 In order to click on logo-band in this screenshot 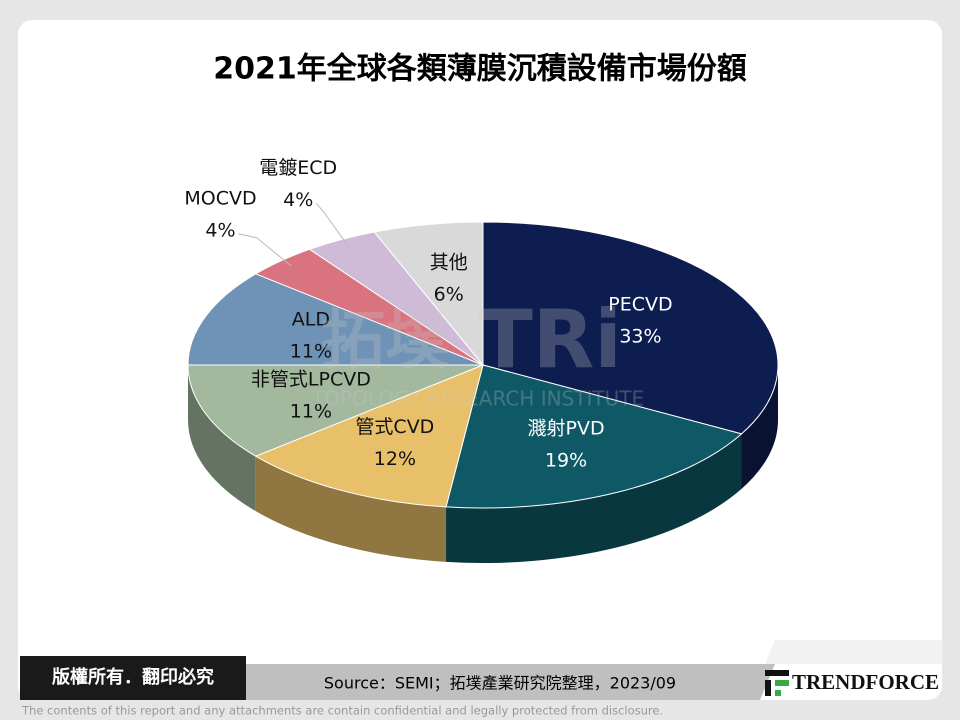, I will do `click(853, 652)`.